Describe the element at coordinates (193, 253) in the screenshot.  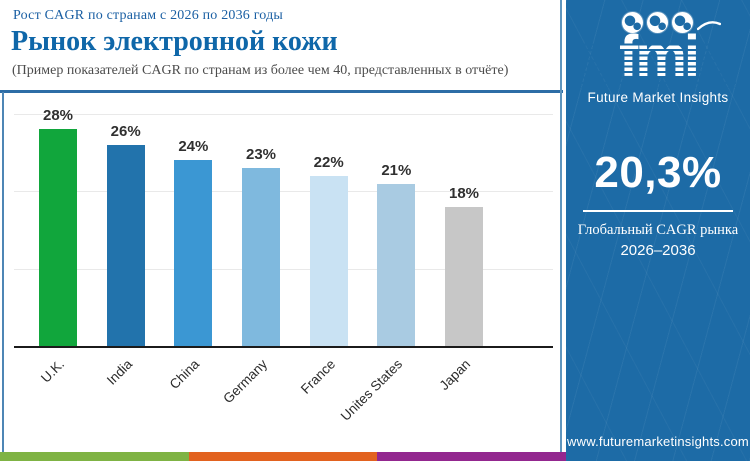
I see `bar-China` at that location.